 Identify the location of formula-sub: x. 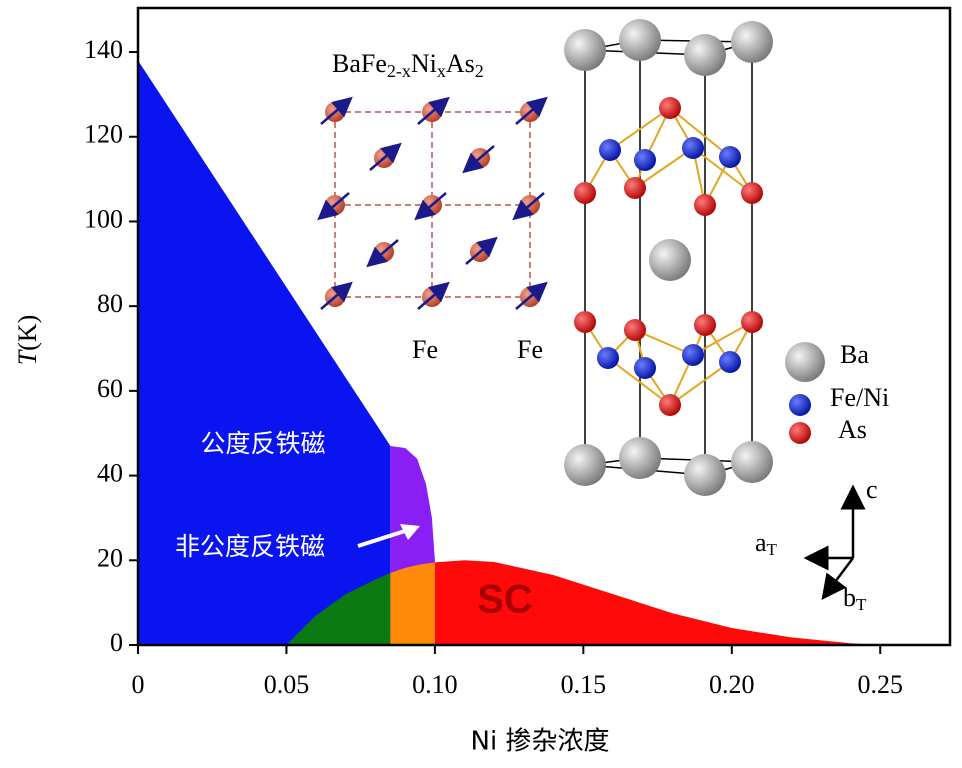
(441, 71).